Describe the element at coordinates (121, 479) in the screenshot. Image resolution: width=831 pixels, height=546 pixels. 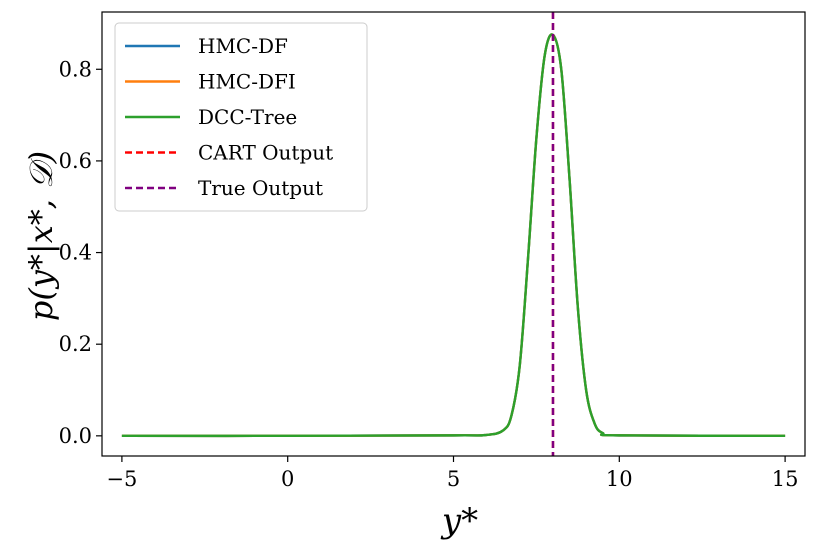
I see `x-tick-label: −5` at that location.